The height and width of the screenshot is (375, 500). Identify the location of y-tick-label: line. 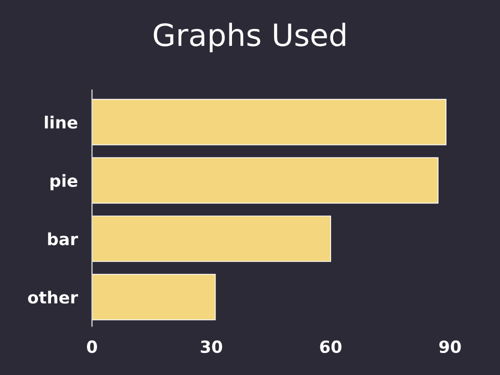
(61, 122).